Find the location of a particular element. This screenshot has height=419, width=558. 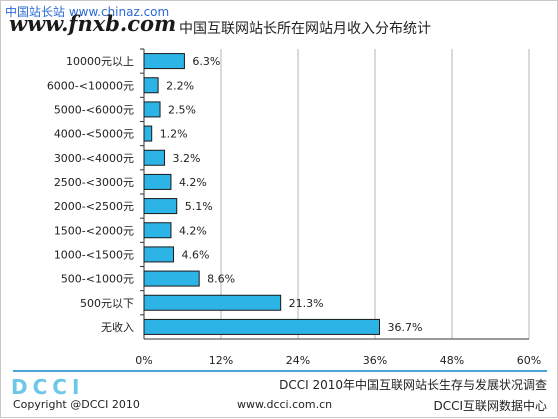

x-tick-label: 36% is located at coordinates (375, 360).